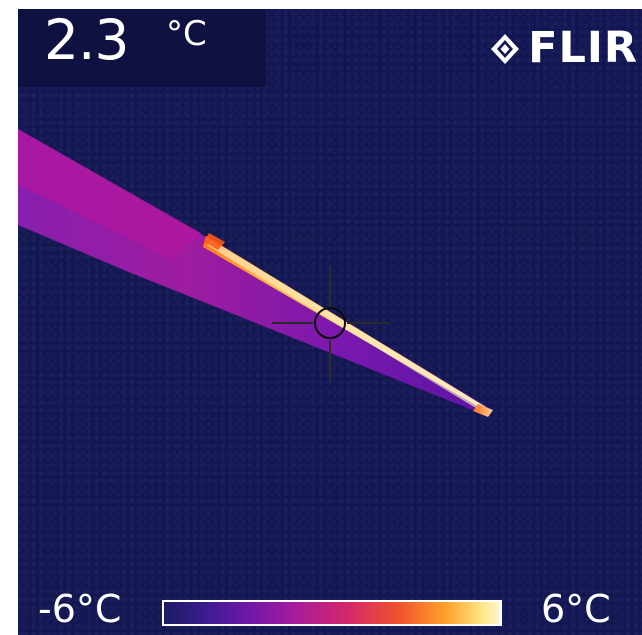 Image resolution: width=642 pixels, height=635 pixels. I want to click on blade-hot-edge-highlight, so click(347, 326).